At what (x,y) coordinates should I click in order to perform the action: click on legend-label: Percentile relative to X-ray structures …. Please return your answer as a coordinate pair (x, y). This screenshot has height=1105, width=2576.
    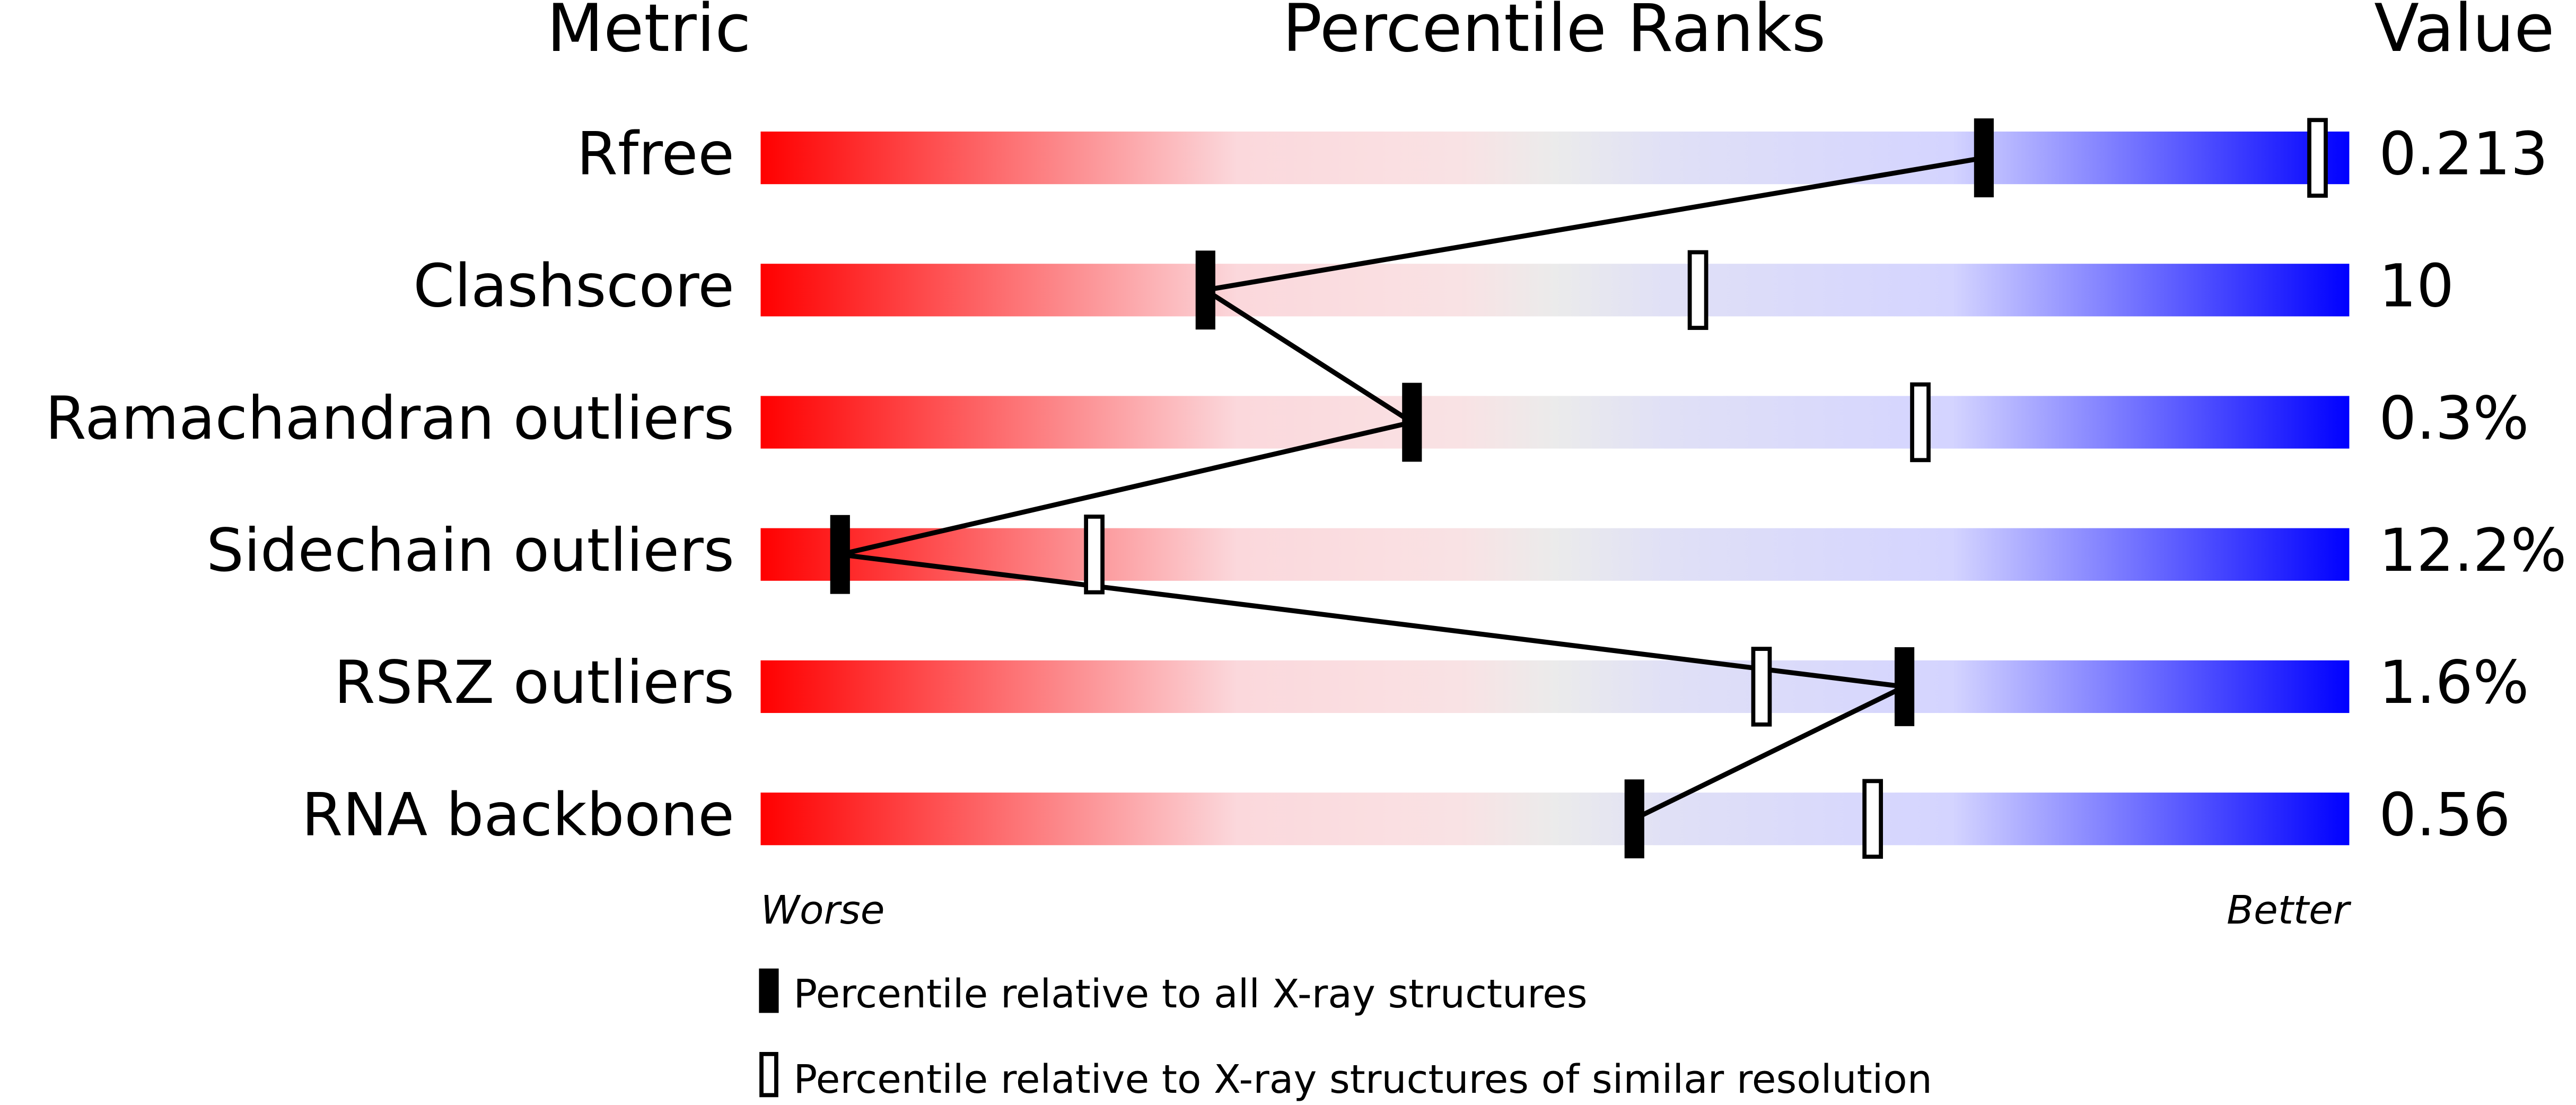
    Looking at the image, I should click on (1362, 1079).